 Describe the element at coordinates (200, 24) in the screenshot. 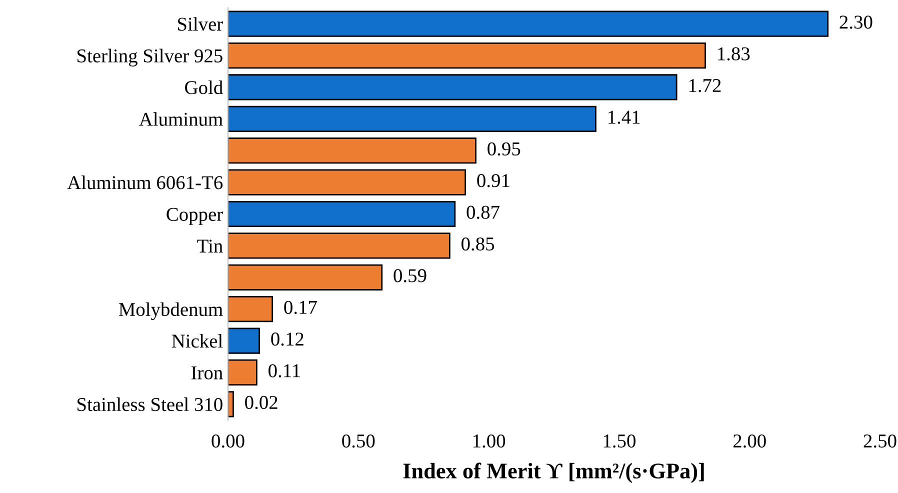

I see `y-tick-label: Silver` at that location.